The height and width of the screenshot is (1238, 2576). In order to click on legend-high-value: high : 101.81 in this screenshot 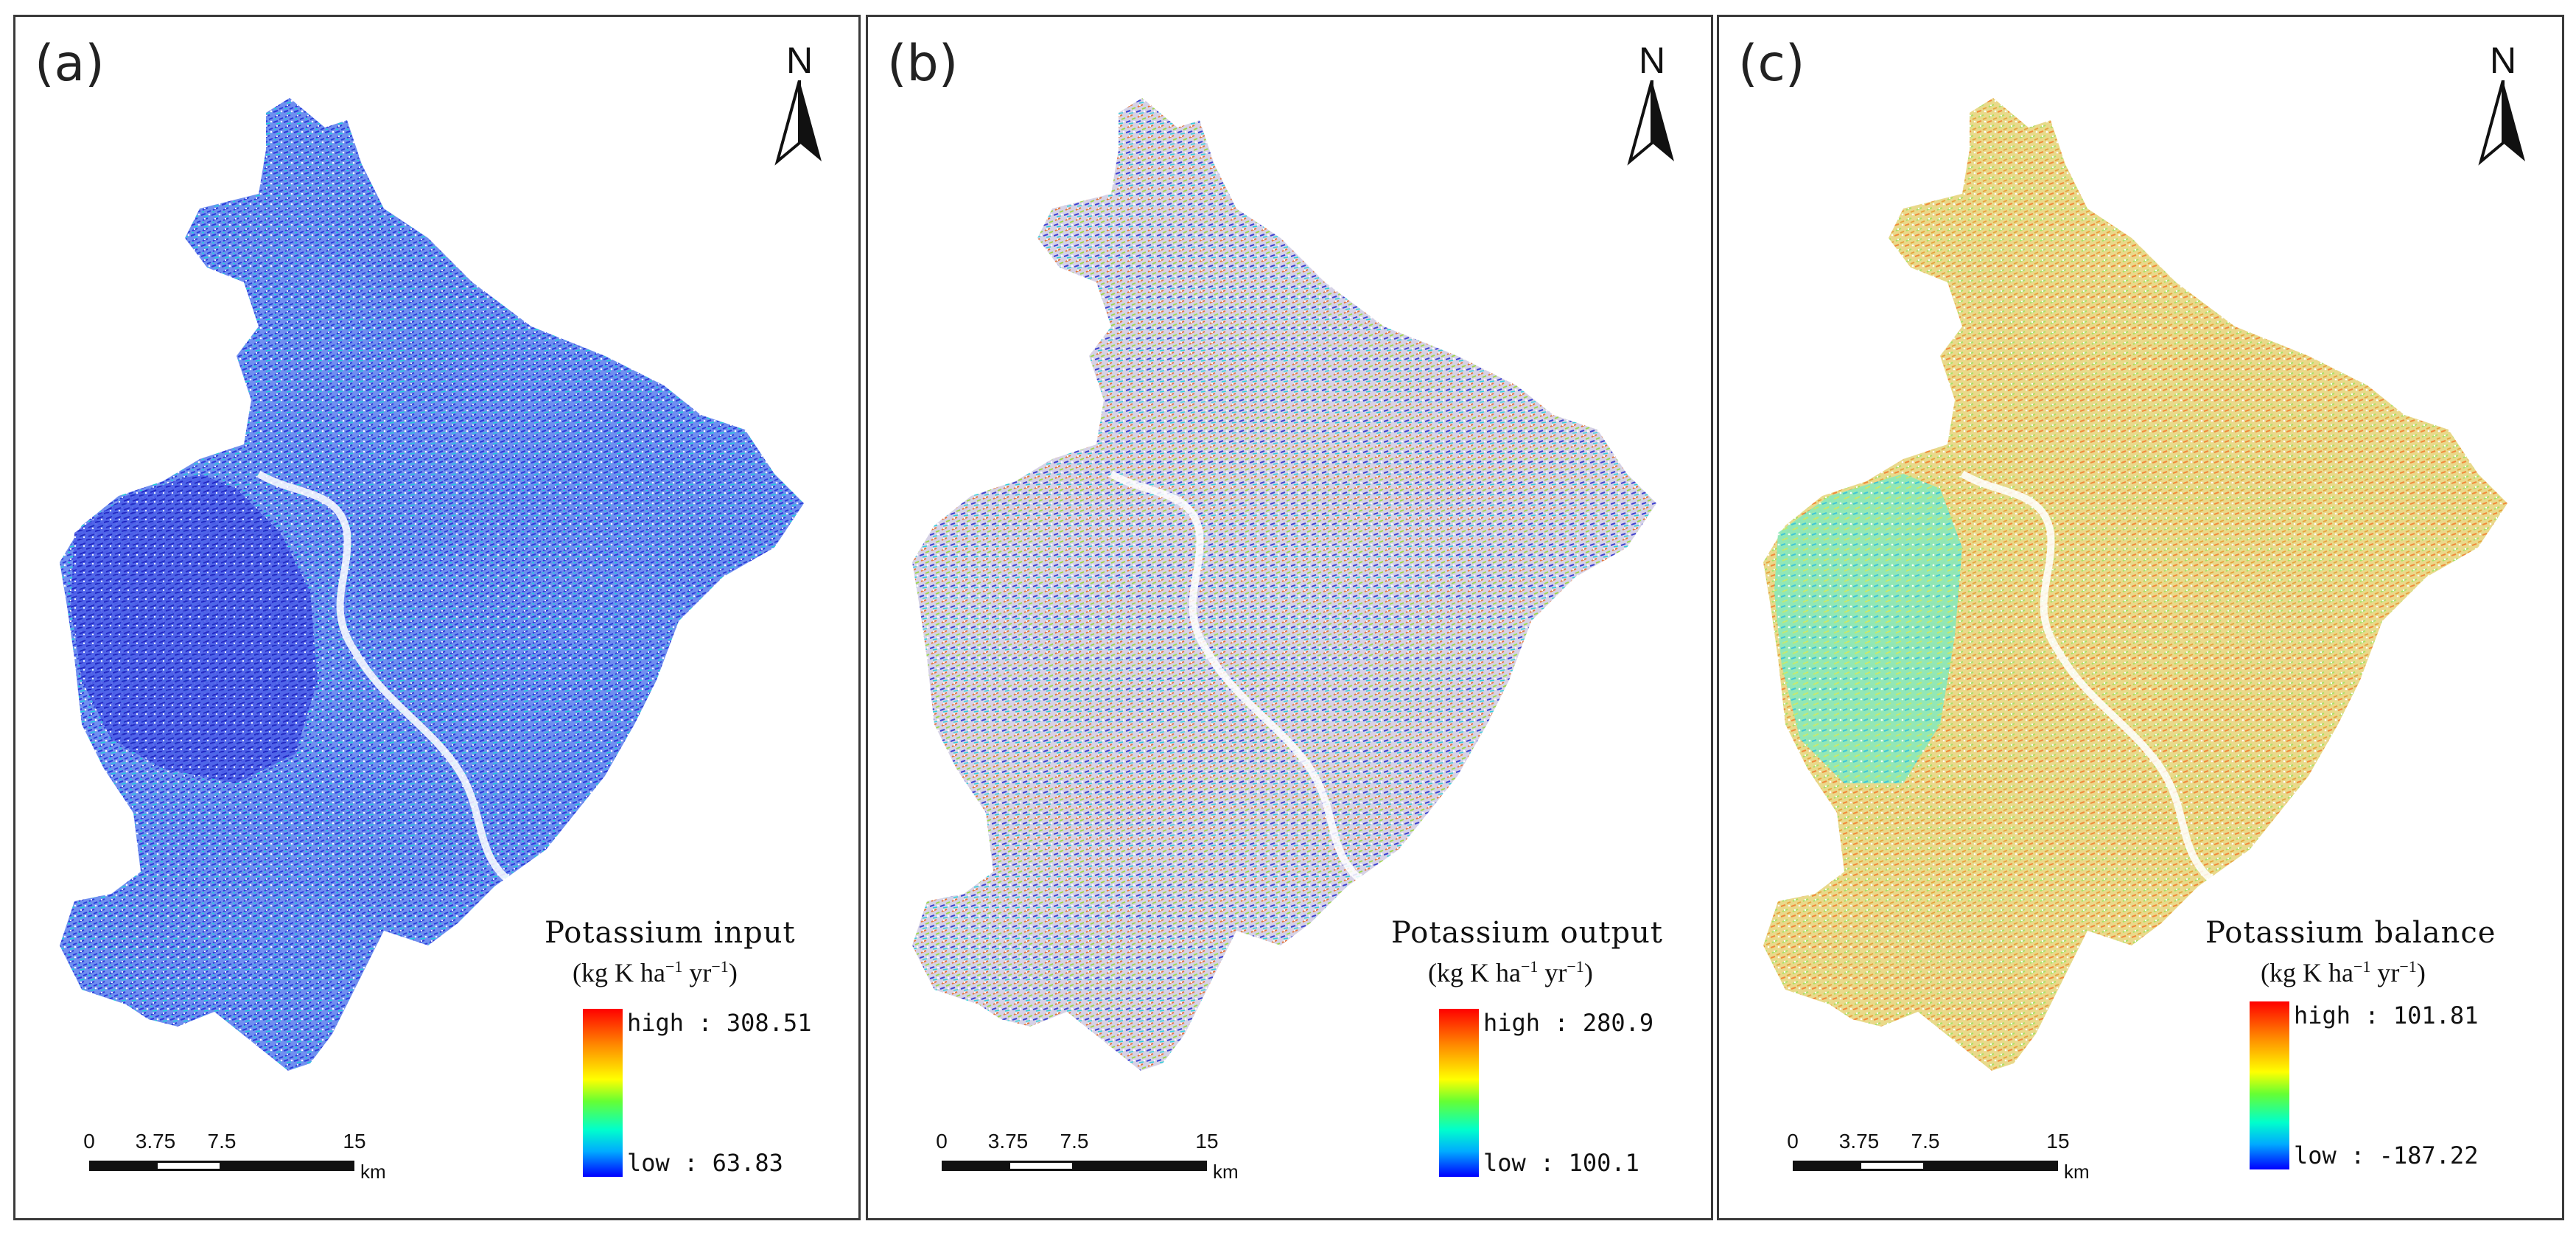, I will do `click(2386, 1015)`.